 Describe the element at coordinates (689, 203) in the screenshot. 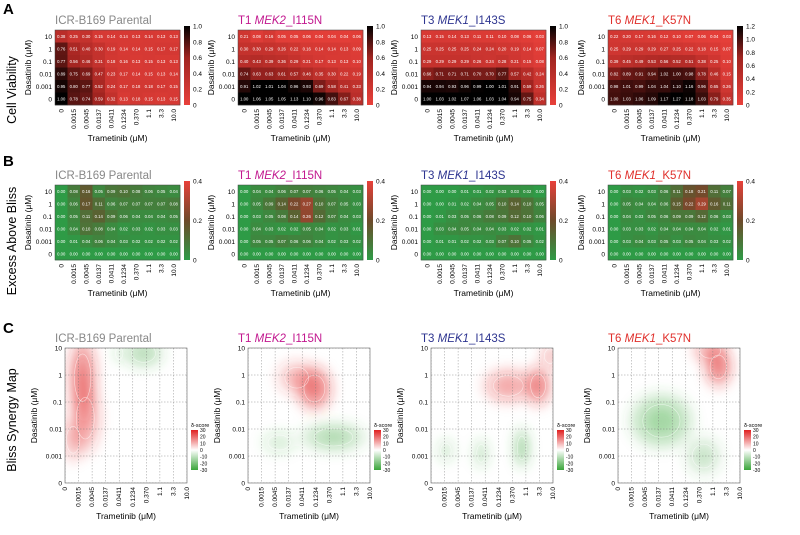

I see `cell-value-label: 0.22` at that location.